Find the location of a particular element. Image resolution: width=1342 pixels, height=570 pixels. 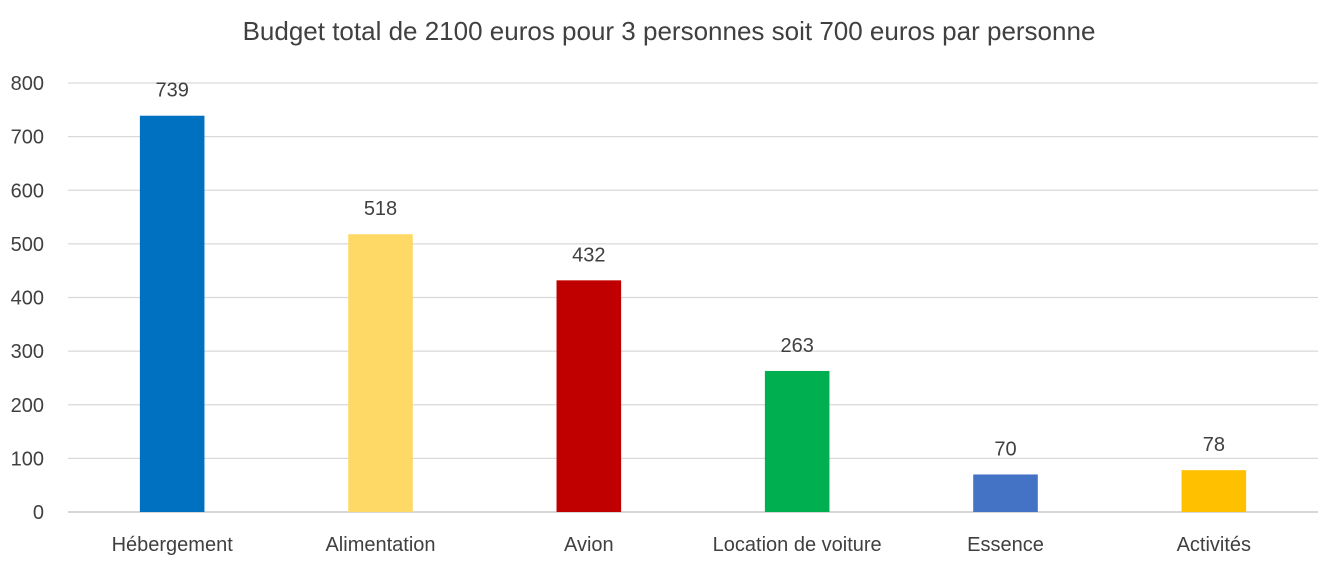

category-label: Avion is located at coordinates (589, 545).